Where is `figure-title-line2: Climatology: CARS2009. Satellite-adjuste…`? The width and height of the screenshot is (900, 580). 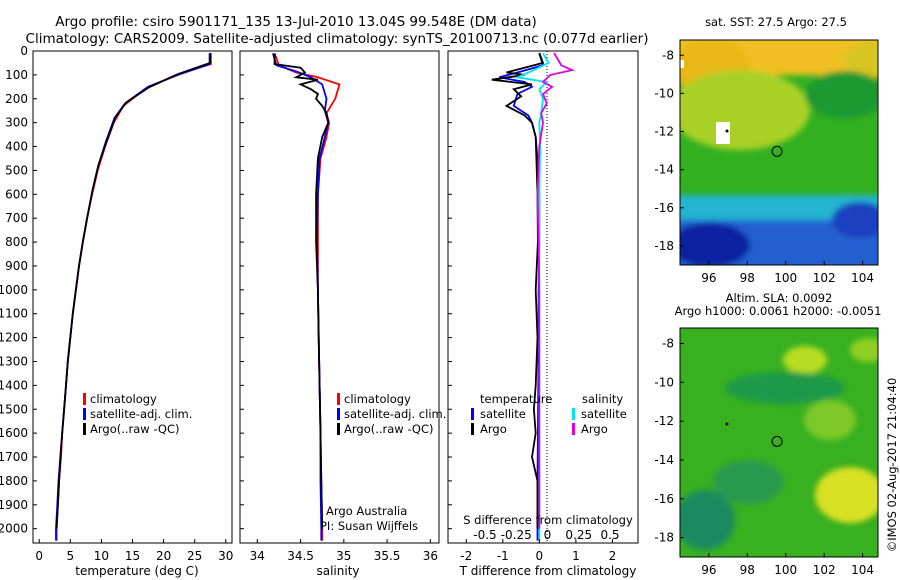 figure-title-line2: Climatology: CARS2009. Satellite-adjuste… is located at coordinates (337, 39).